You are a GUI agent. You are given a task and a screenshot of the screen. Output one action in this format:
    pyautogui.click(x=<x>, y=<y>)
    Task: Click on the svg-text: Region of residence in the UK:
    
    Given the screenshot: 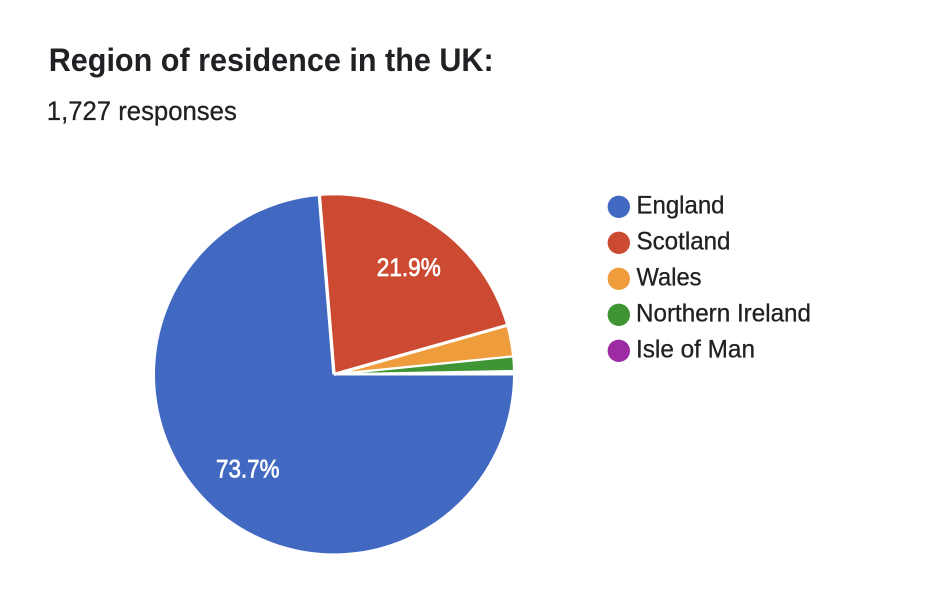 What is the action you would take?
    pyautogui.click(x=271, y=60)
    